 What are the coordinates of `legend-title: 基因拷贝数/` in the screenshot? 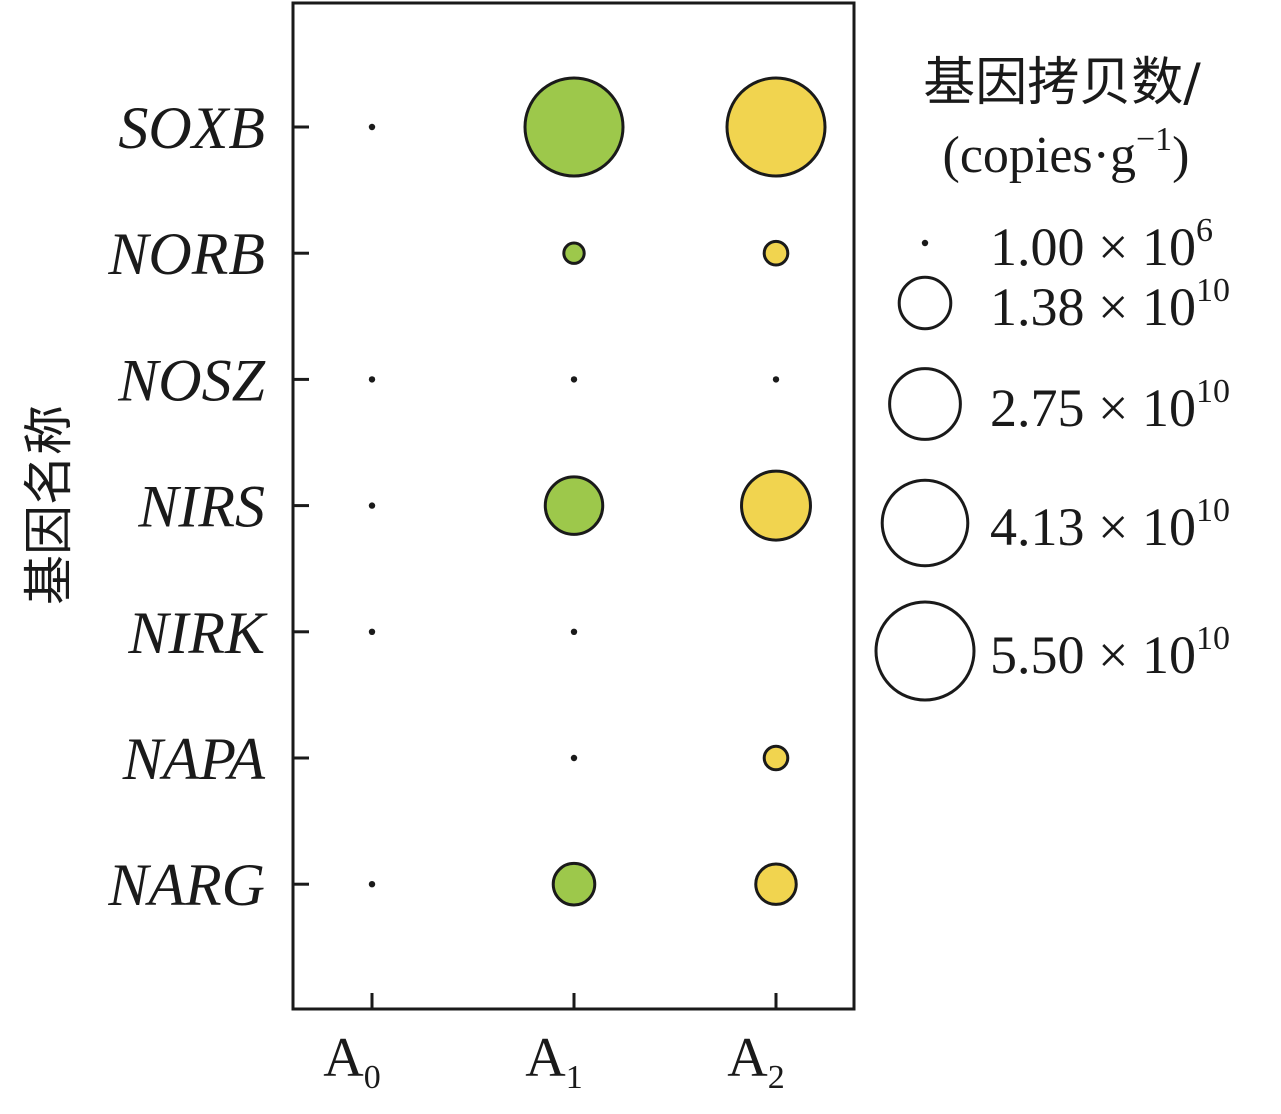 It's located at (1062, 83).